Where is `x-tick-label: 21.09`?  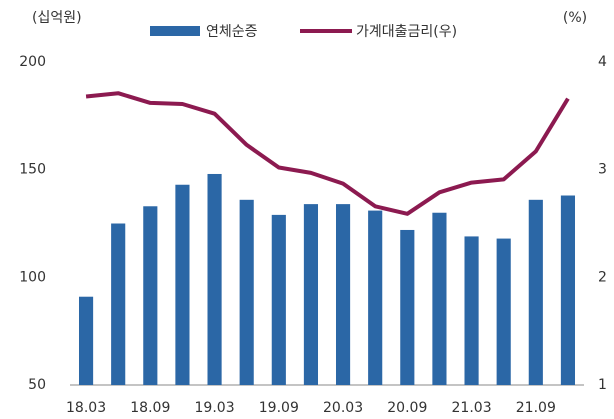 x-tick-label: 21.09 is located at coordinates (536, 408).